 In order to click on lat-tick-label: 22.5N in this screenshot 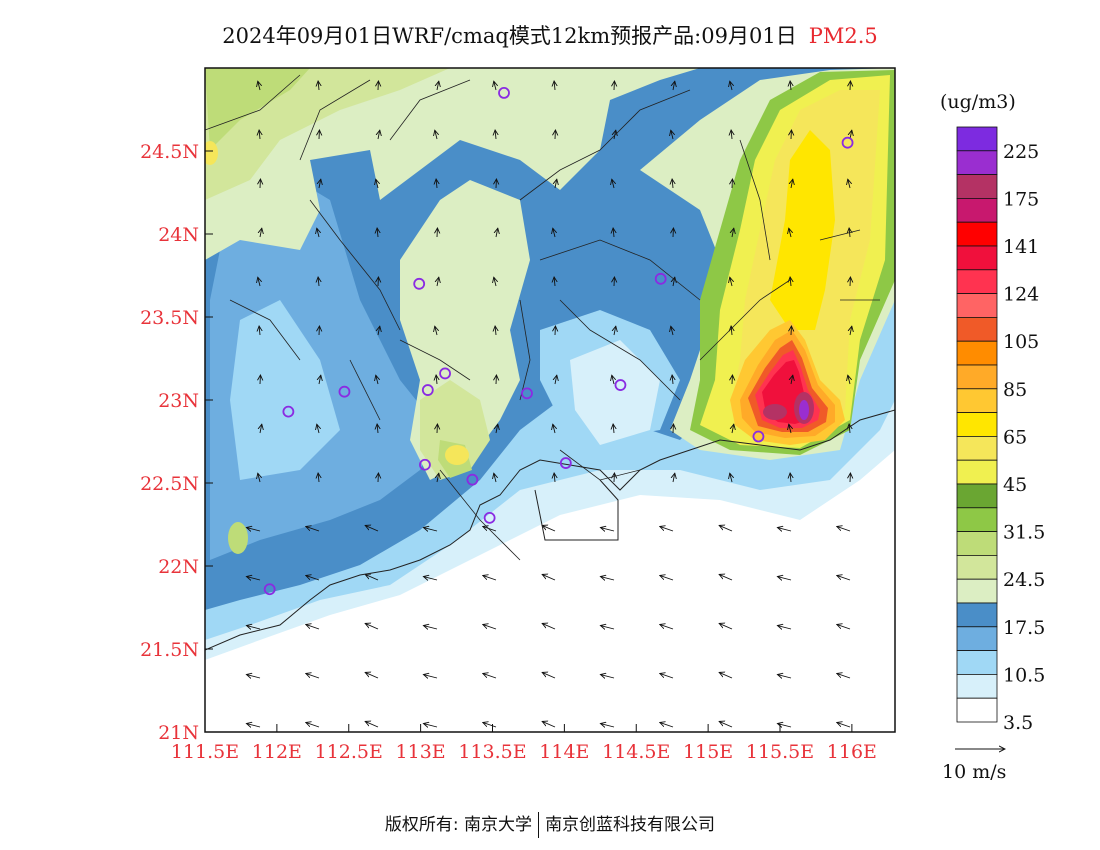, I will do `click(169, 484)`.